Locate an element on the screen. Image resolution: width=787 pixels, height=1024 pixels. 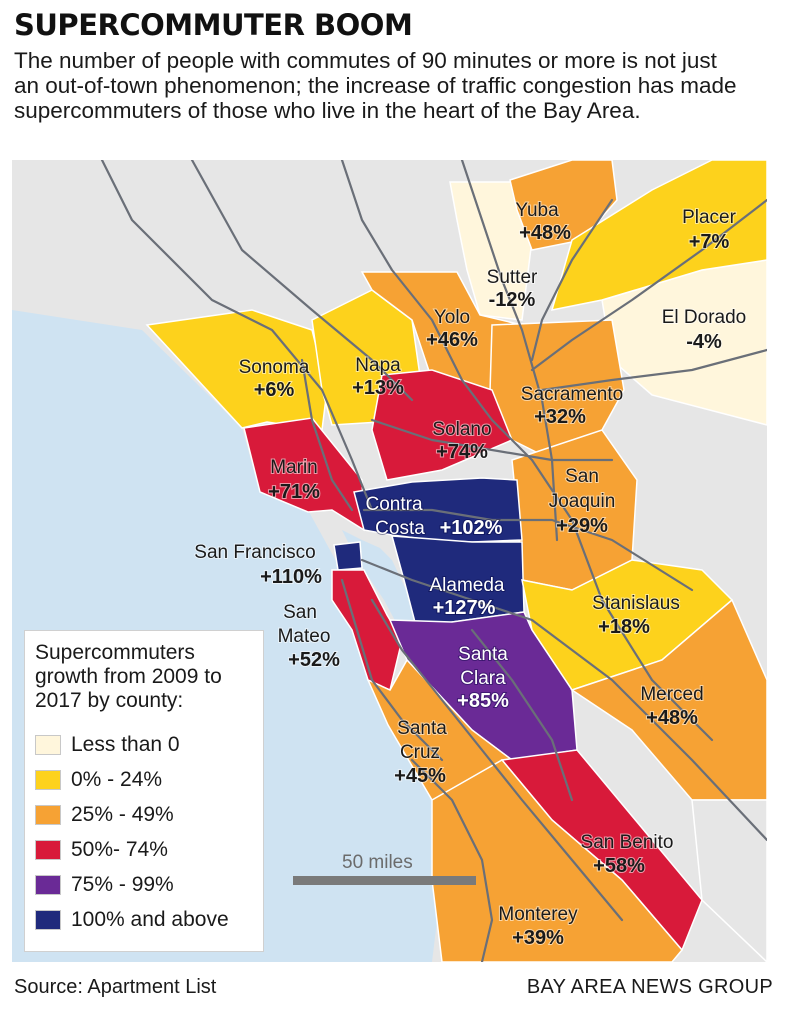
county-solano is located at coordinates (442, 425).